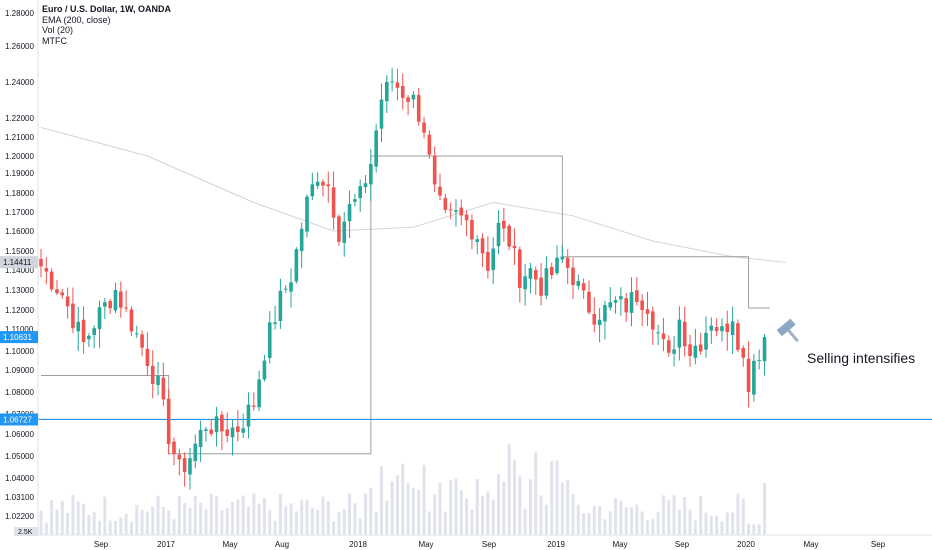 This screenshot has height=550, width=932. What do you see at coordinates (19, 329) in the screenshot?
I see `y-tick-label: 1.11000` at bounding box center [19, 329].